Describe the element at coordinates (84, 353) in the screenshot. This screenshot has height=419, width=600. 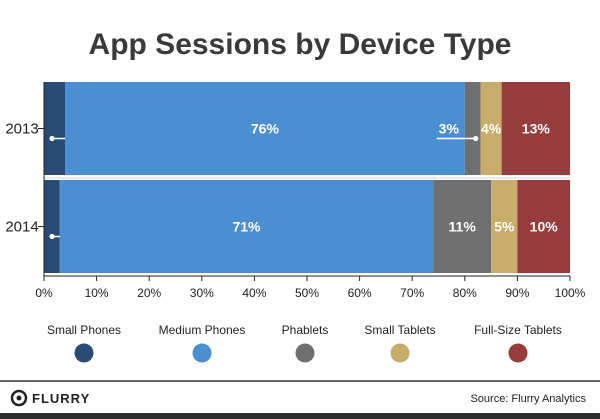
I see `legend-swatch-small-phones` at that location.